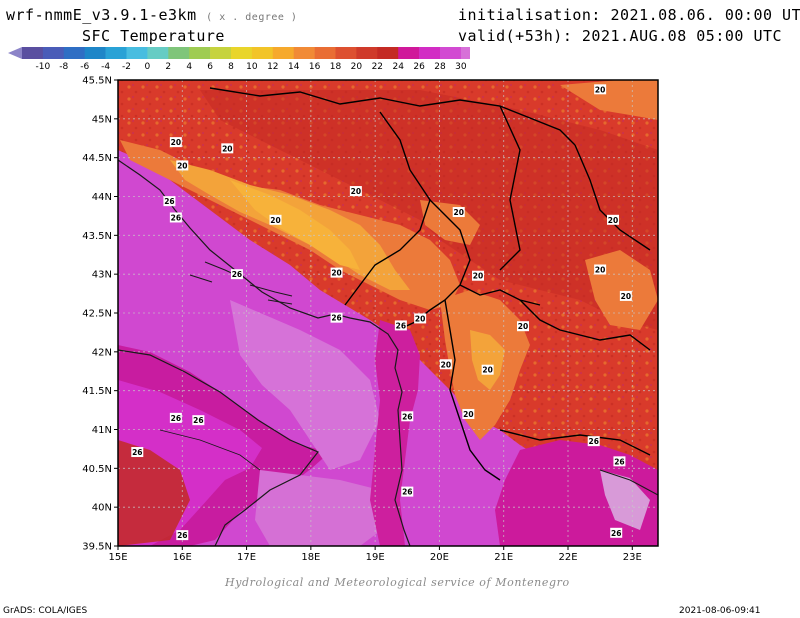  I want to click on lon-tick-label: 16E, so click(182, 557).